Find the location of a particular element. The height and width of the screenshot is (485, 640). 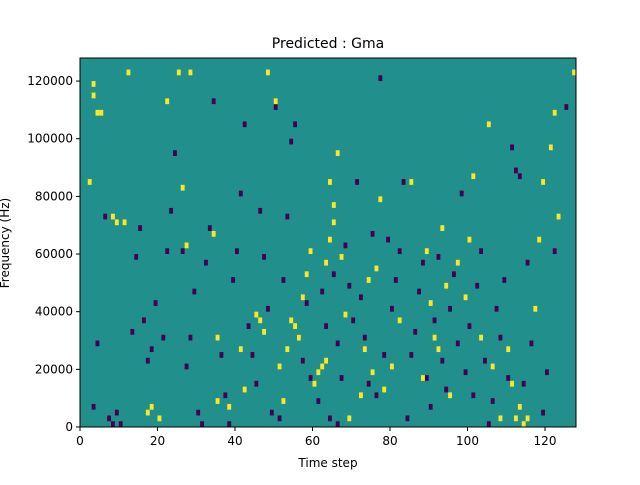

y-axis-label: Frequency (Hz) is located at coordinates (6, 243).